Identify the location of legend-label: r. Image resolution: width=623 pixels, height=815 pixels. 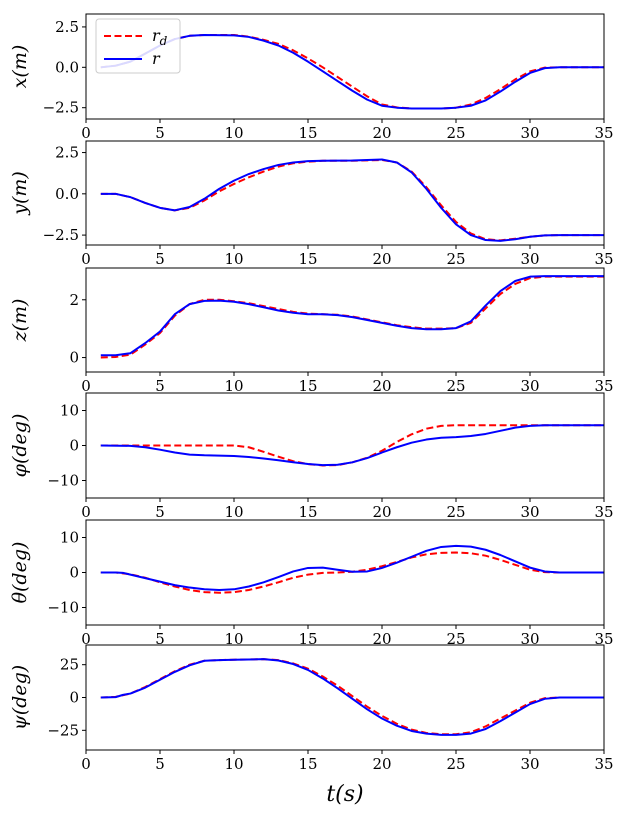
(156, 58).